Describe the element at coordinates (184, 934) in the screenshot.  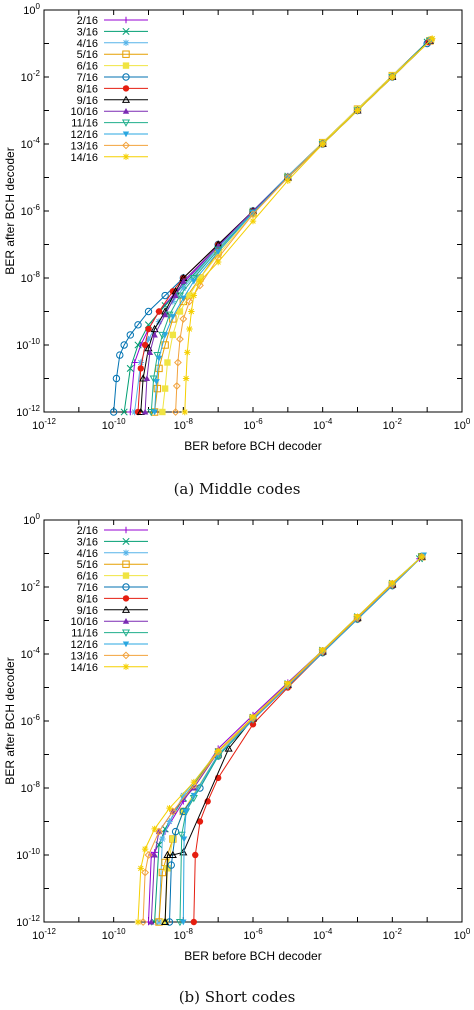
I see `x-tick-label: 10⁻⁸` at that location.